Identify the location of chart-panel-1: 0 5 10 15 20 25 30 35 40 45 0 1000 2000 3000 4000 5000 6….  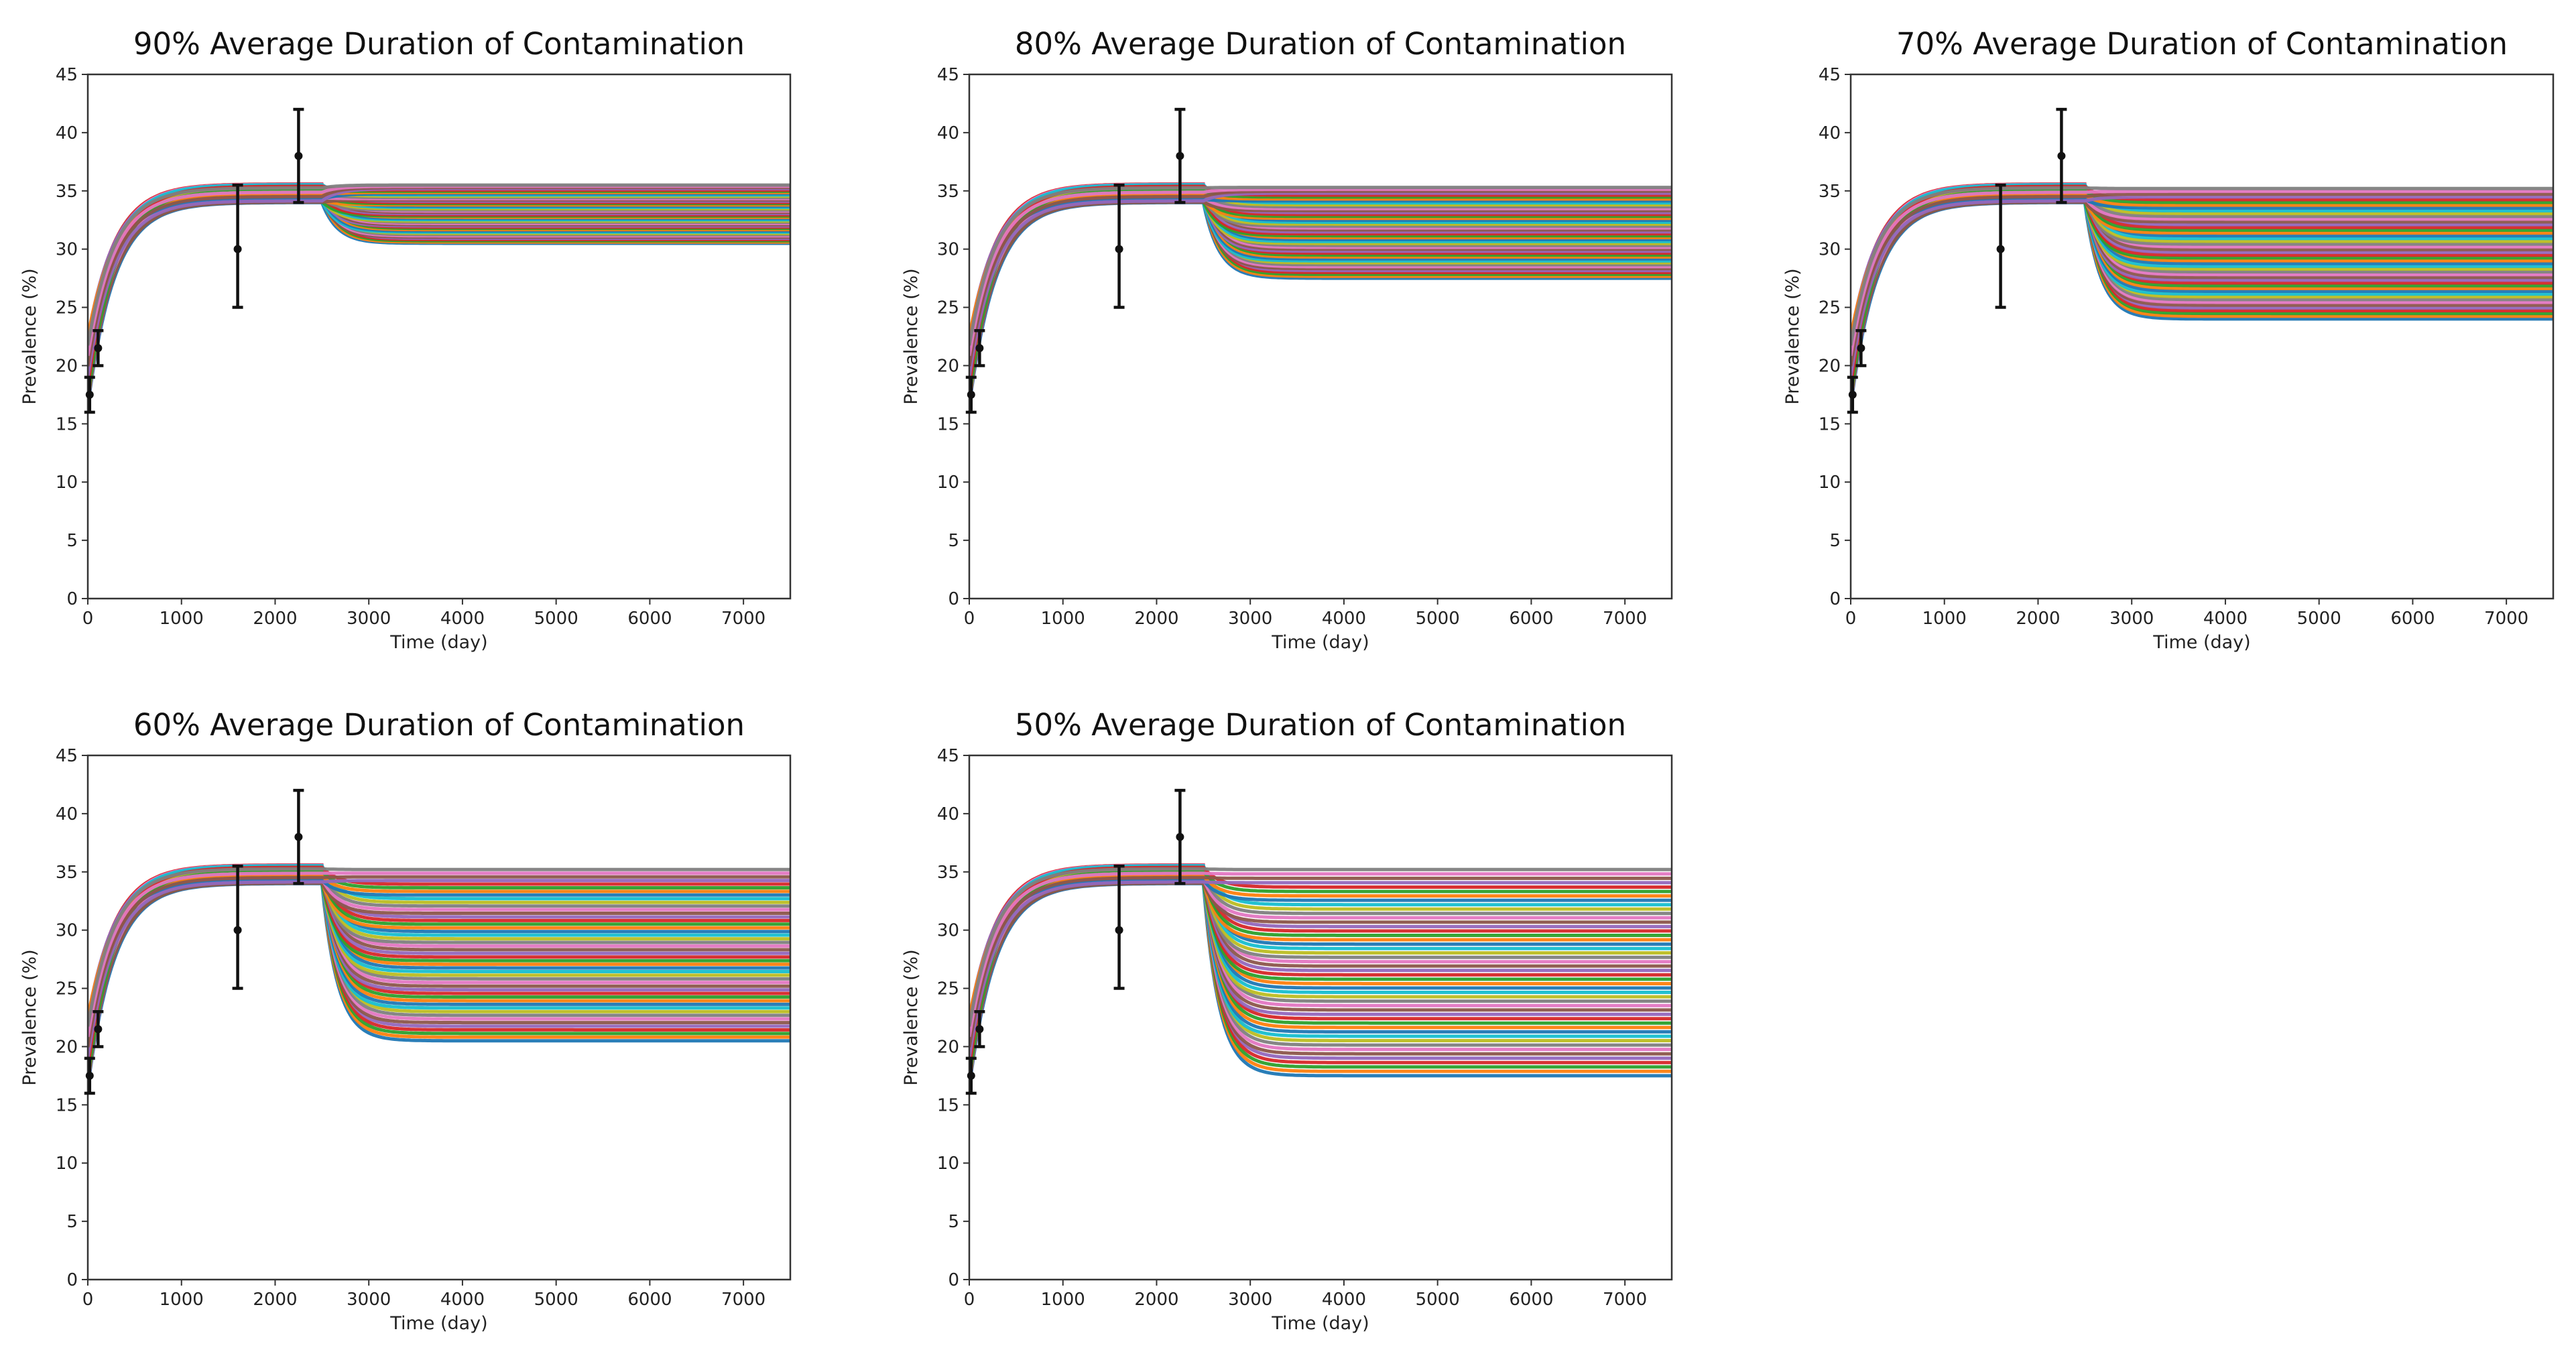
(405, 339).